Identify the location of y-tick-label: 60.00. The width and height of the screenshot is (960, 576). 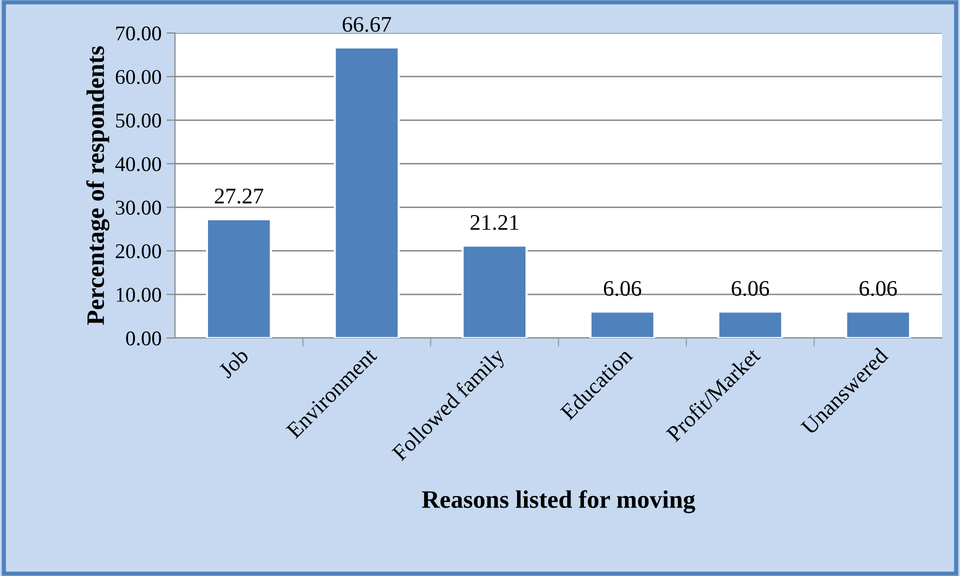
(139, 77).